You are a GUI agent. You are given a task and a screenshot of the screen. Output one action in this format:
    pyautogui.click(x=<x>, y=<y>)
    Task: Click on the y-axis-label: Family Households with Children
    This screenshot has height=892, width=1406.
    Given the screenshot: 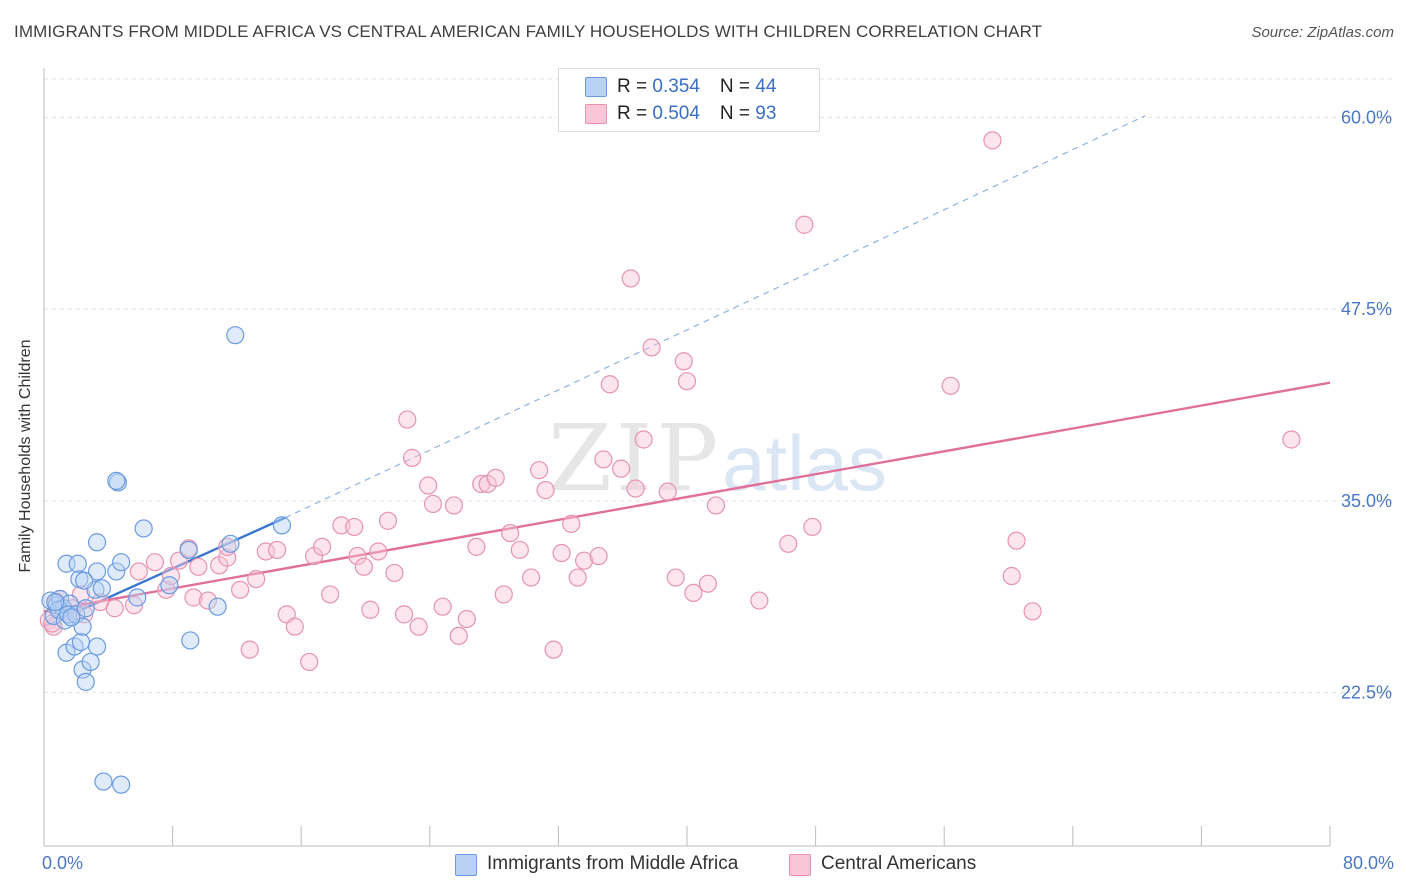 What is the action you would take?
    pyautogui.click(x=25, y=456)
    